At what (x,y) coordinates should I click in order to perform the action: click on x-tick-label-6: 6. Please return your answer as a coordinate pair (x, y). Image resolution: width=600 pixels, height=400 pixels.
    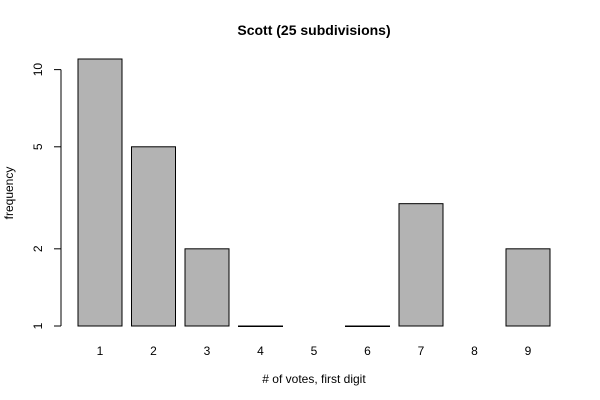
    Looking at the image, I should click on (367, 351).